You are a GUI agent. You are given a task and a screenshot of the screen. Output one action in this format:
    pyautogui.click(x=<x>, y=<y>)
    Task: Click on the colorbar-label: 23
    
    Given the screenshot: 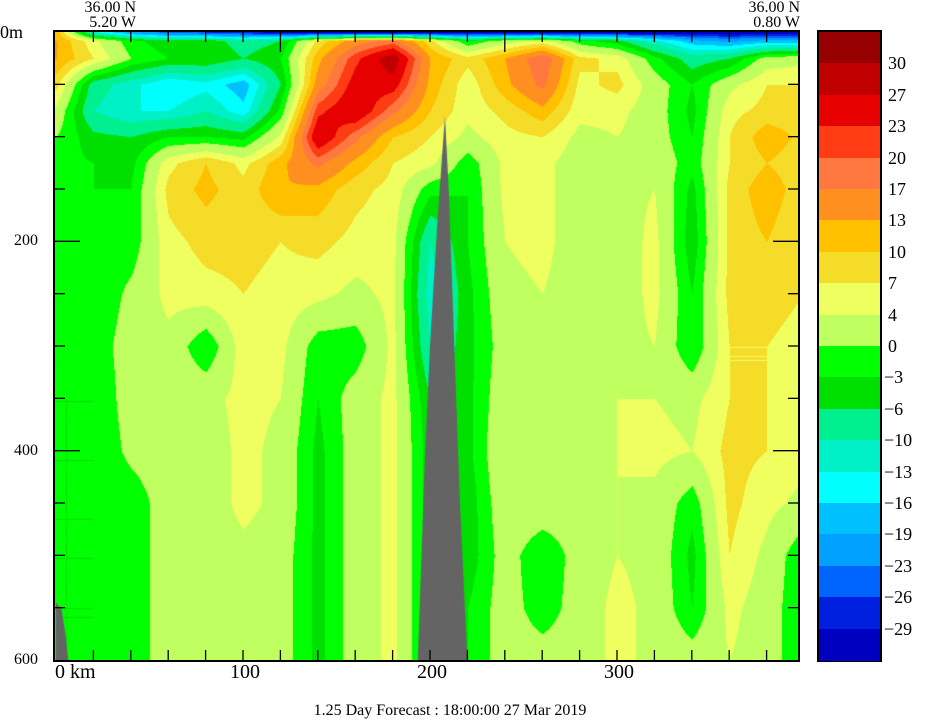 What is the action you would take?
    pyautogui.click(x=897, y=126)
    